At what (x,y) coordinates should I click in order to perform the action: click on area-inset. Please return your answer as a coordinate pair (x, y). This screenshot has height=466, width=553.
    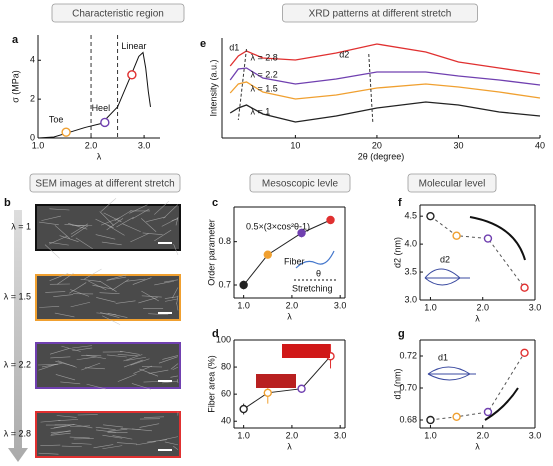
    Looking at the image, I should click on (276, 381).